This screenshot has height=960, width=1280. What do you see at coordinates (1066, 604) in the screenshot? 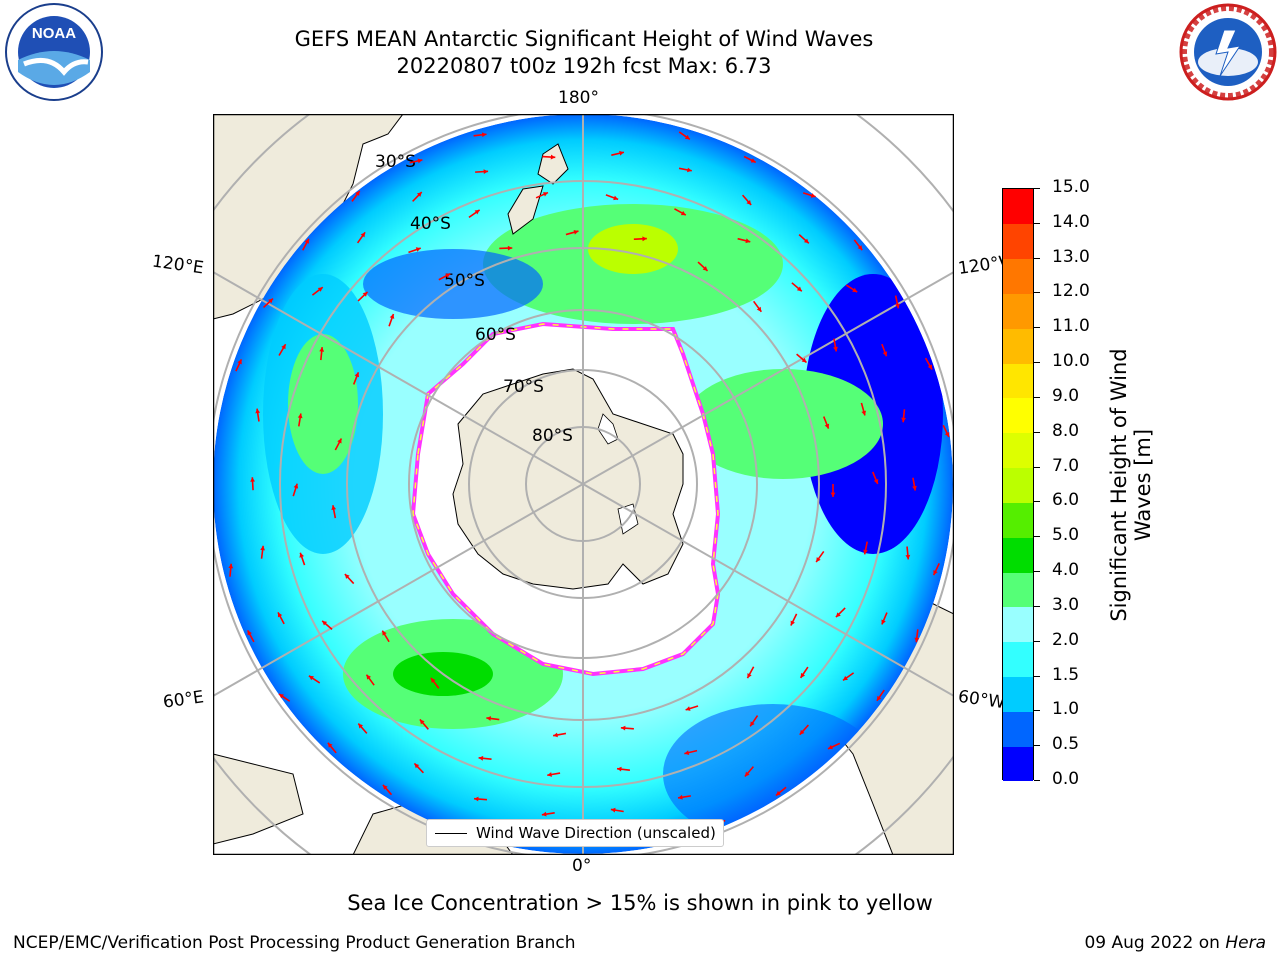
I see `colorbar-tick-label: 3.0` at bounding box center [1066, 604].